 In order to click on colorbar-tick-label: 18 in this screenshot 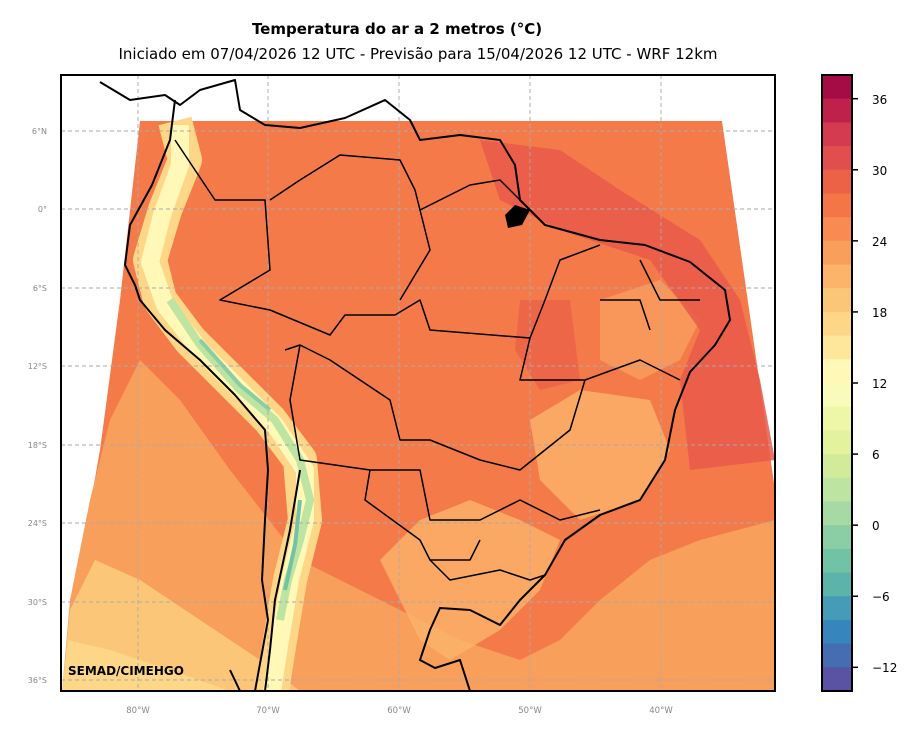, I will do `click(879, 313)`.